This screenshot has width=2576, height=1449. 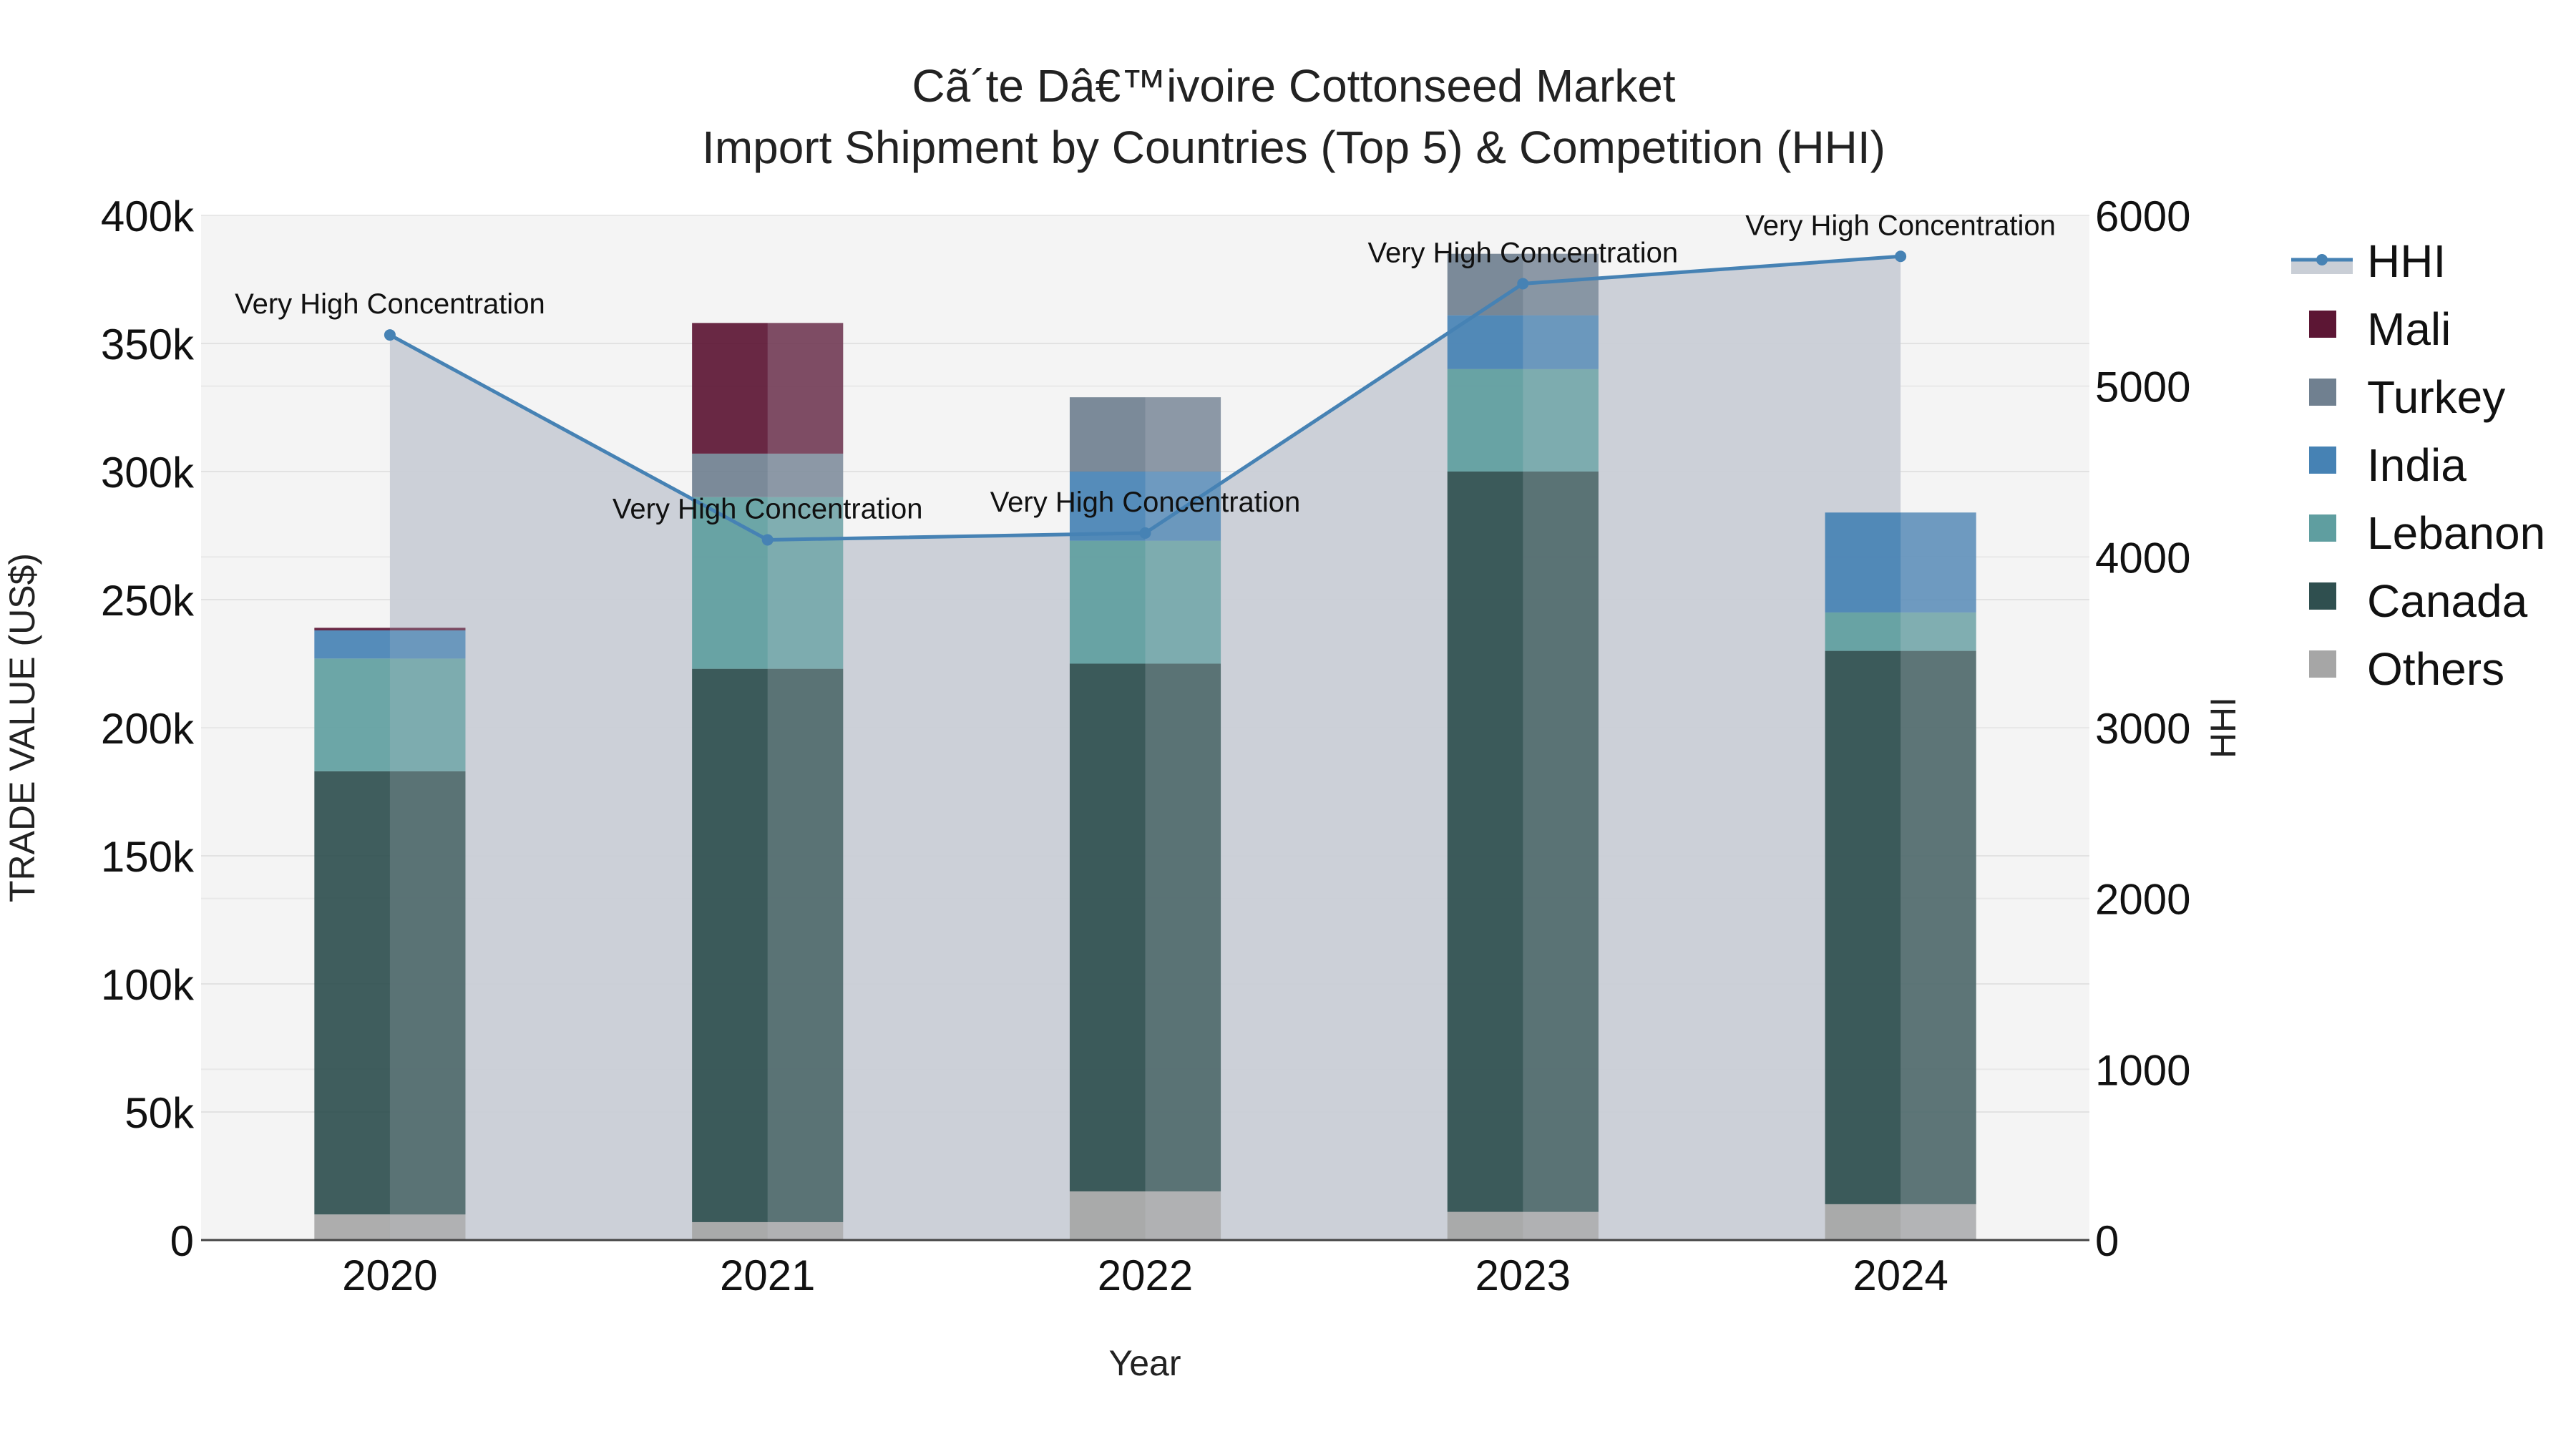 I want to click on legend-swatch-canada, so click(x=2322, y=596).